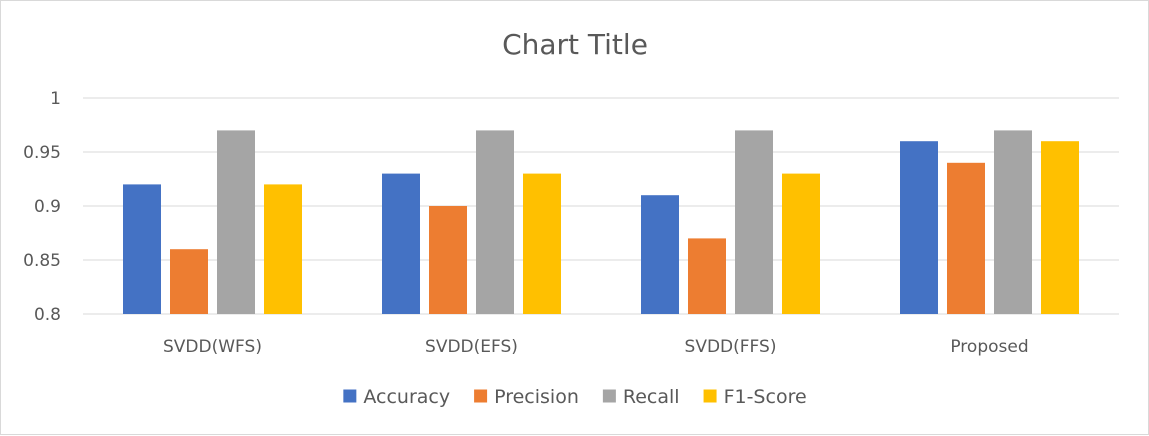 The image size is (1149, 436). What do you see at coordinates (536, 397) in the screenshot?
I see `legend-label: Precision` at bounding box center [536, 397].